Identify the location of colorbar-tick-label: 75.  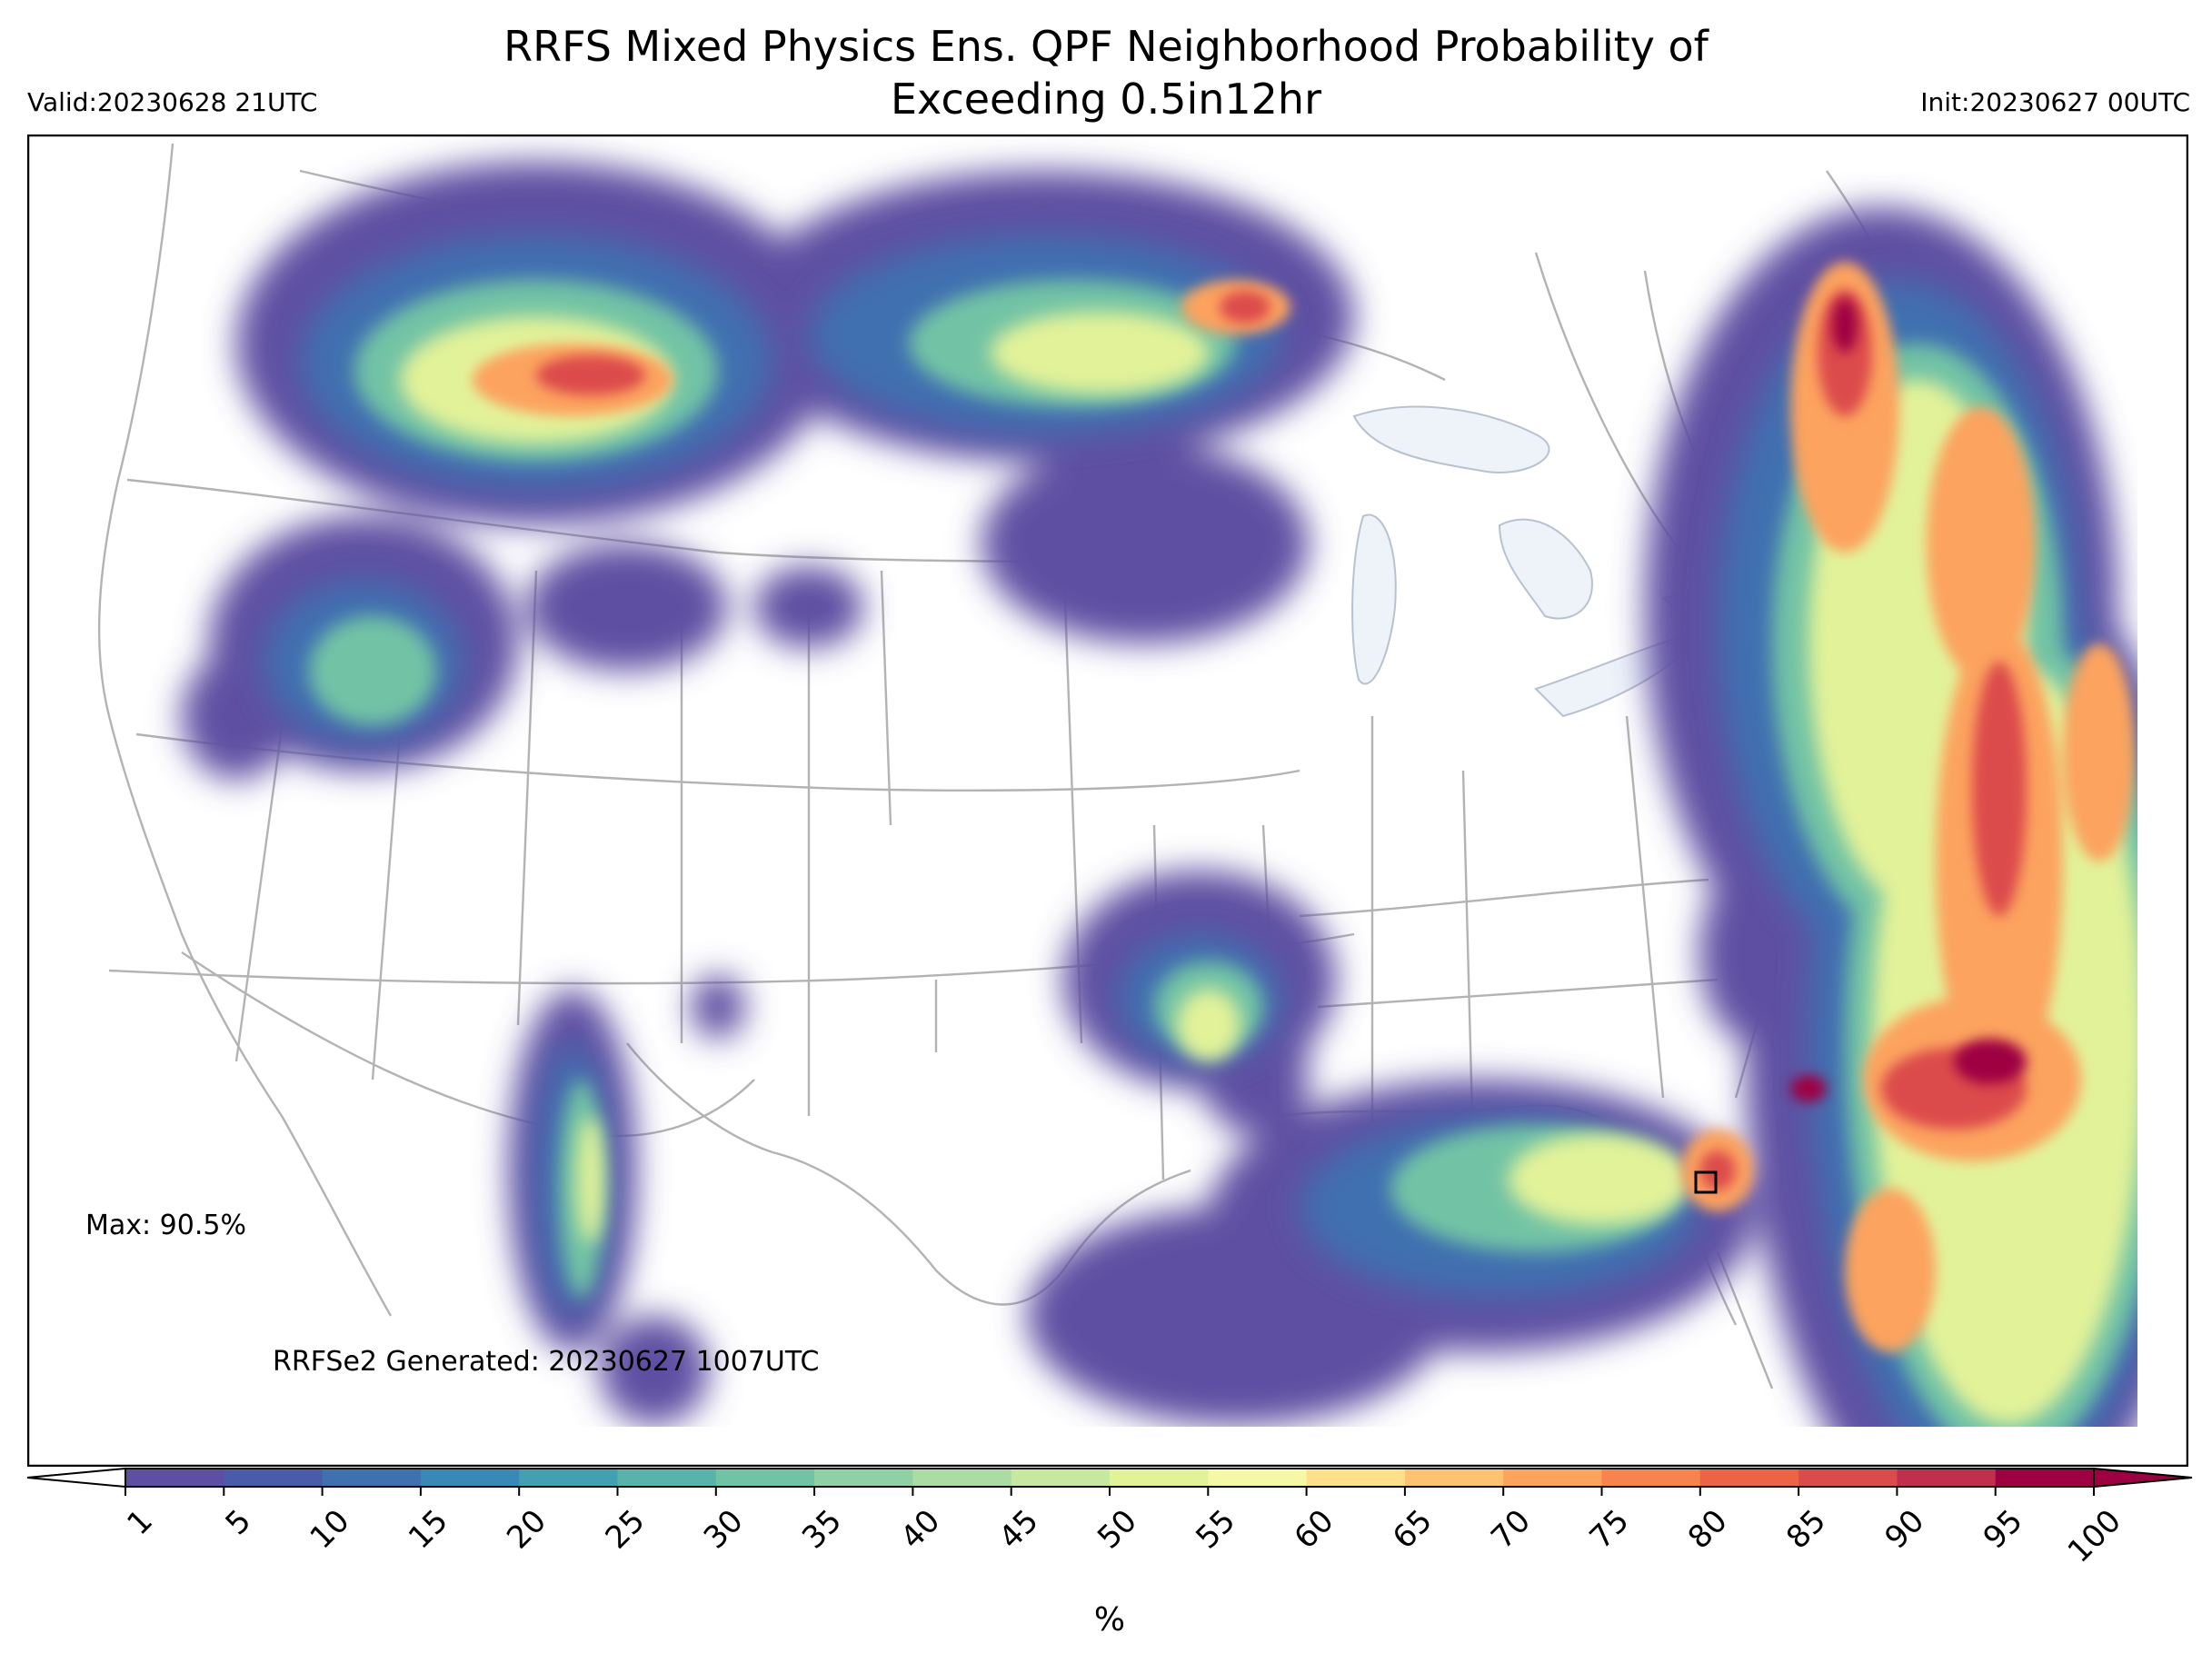
(1610, 1530).